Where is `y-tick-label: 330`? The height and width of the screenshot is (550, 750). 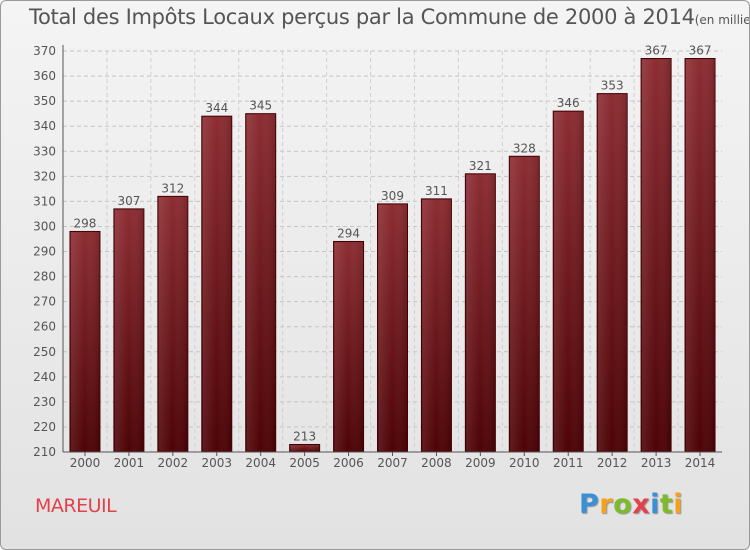
y-tick-label: 330 is located at coordinates (44, 151).